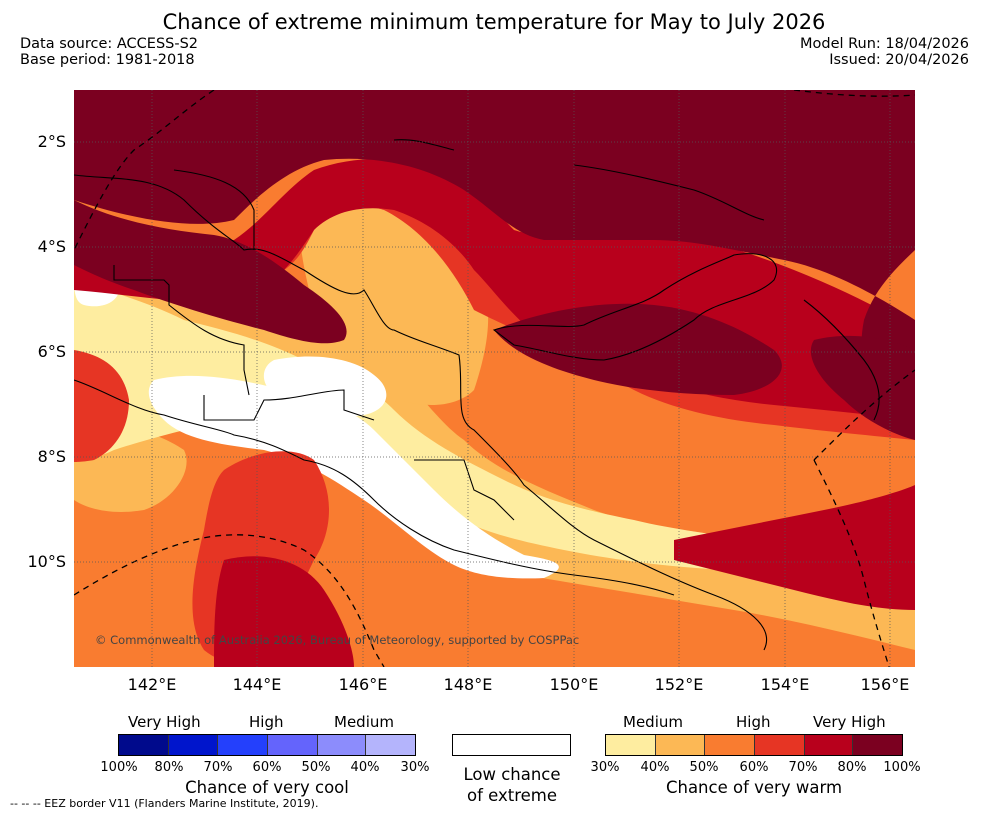 This screenshot has height=816, width=988. I want to click on warm-colorbar, so click(754, 745).